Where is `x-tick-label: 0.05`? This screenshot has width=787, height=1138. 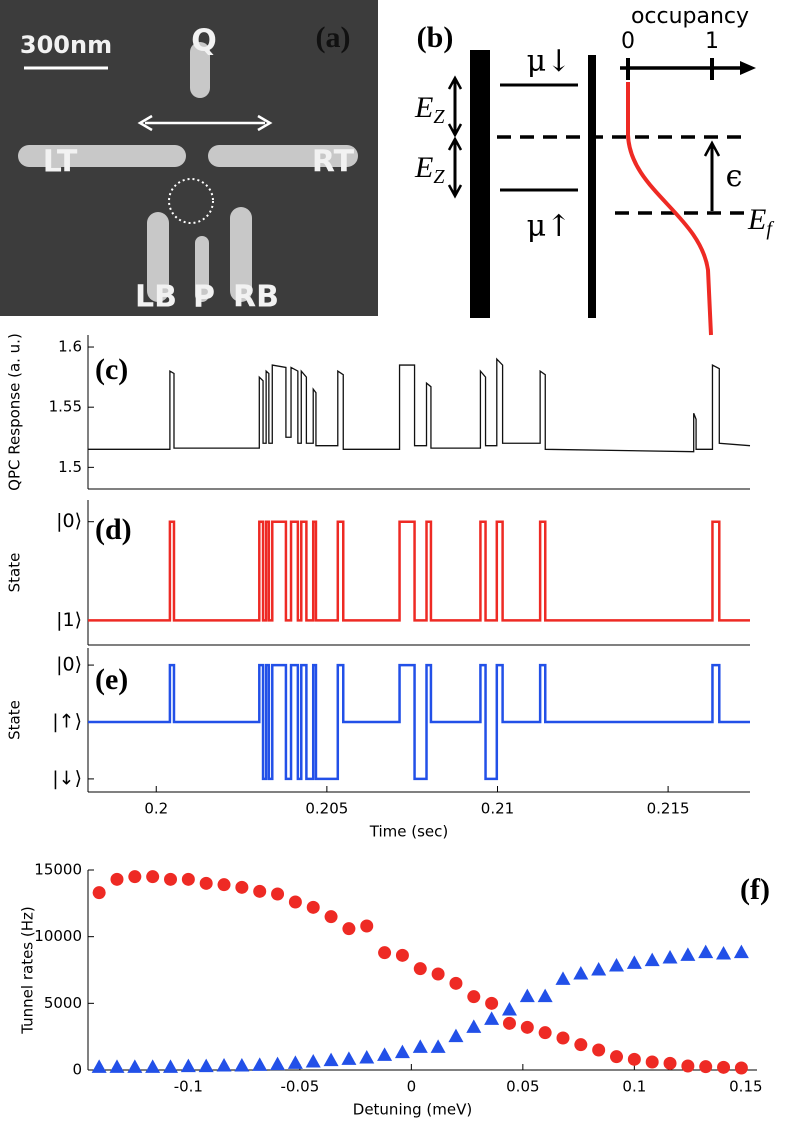 x-tick-label: 0.05 is located at coordinates (522, 1087).